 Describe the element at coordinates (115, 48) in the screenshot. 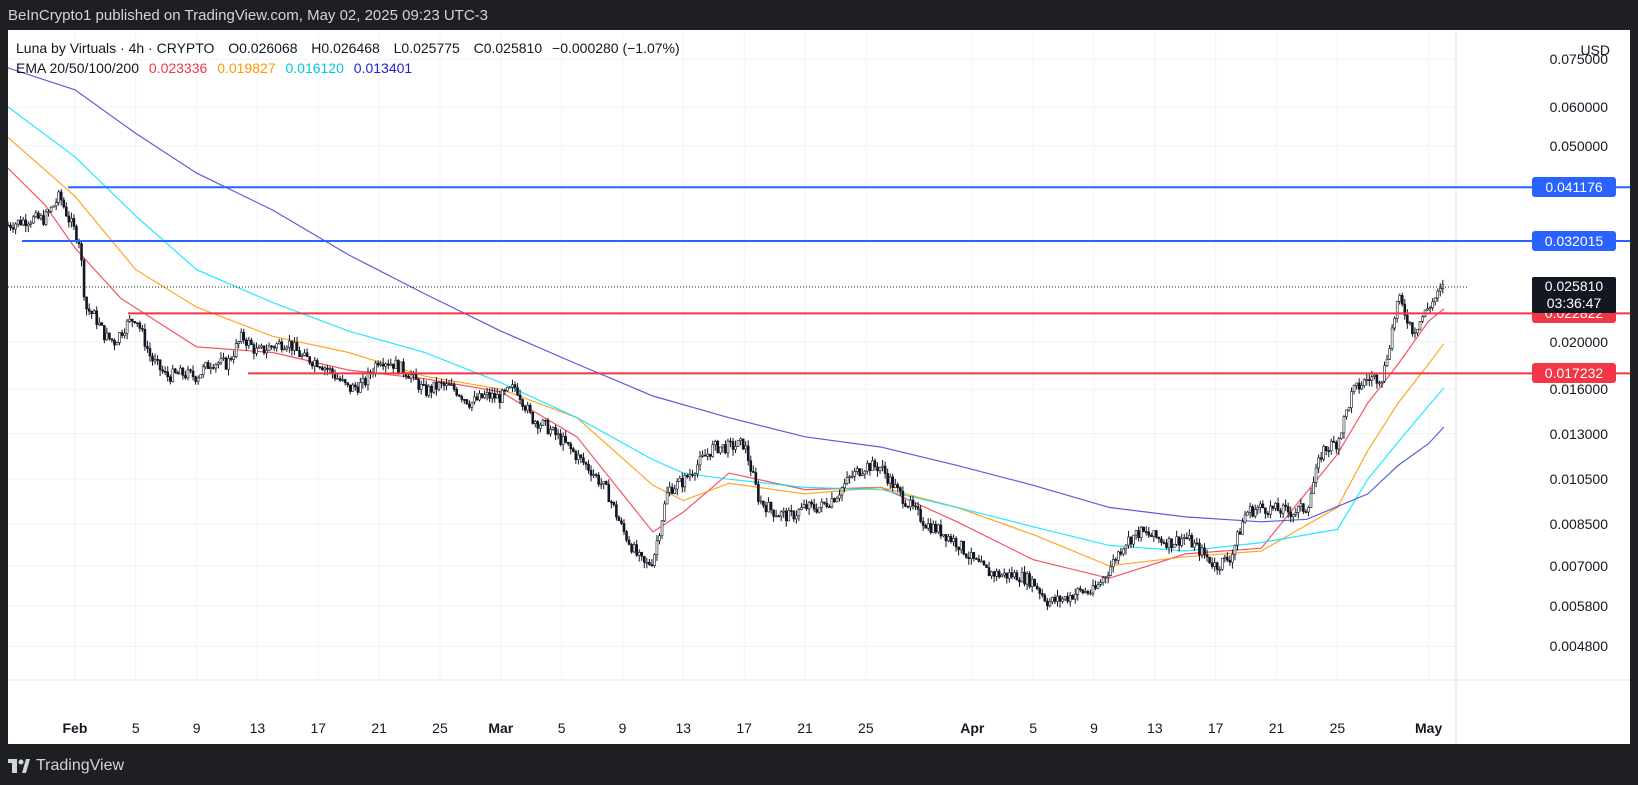

I see `symbol-title: Luna by Virtuals · 4h · CRYPTO` at that location.